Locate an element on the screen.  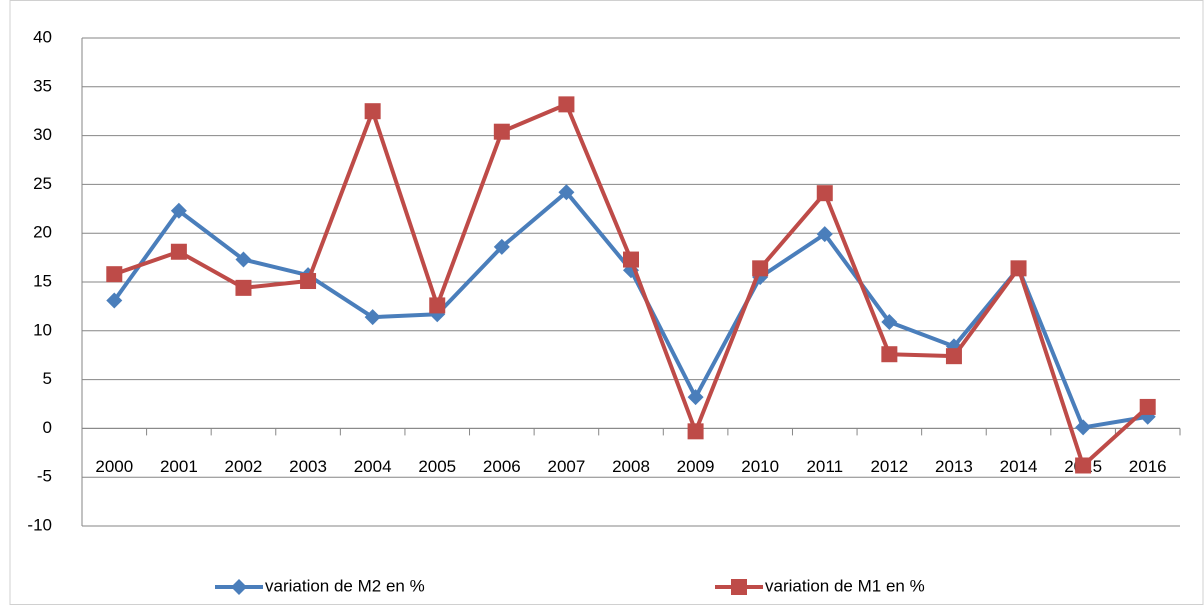
x-tick-label: 2008 is located at coordinates (631, 466).